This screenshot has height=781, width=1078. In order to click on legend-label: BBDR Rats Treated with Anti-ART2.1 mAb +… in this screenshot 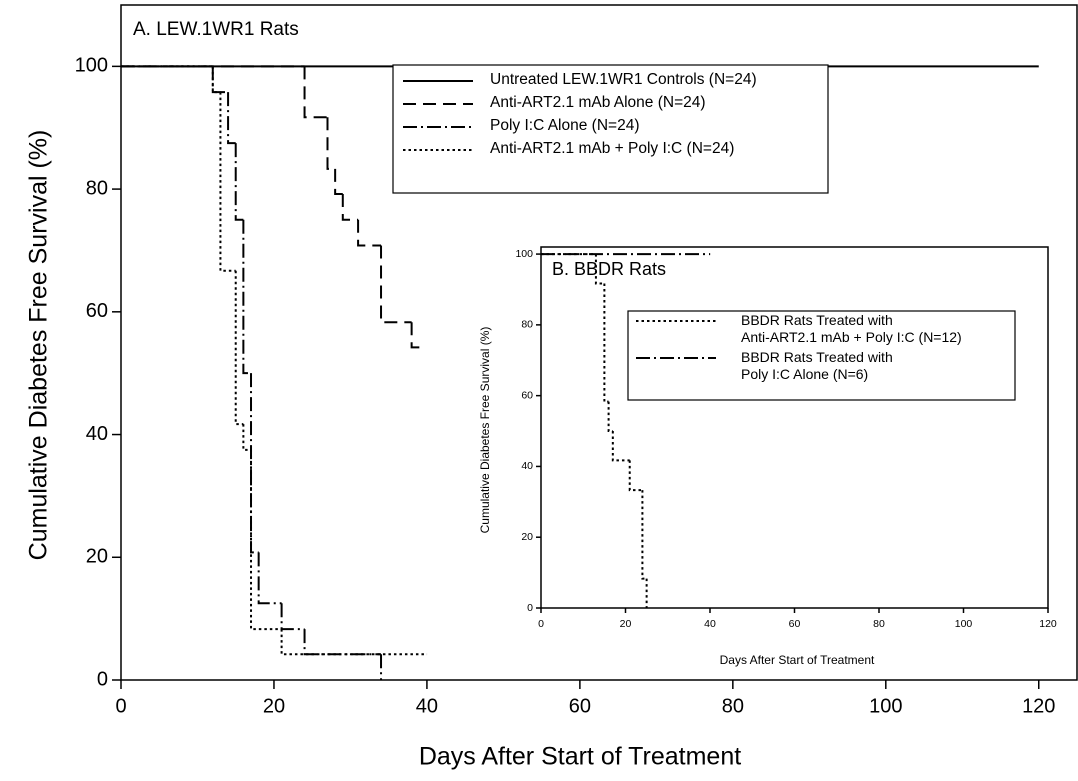, I will do `click(851, 328)`.